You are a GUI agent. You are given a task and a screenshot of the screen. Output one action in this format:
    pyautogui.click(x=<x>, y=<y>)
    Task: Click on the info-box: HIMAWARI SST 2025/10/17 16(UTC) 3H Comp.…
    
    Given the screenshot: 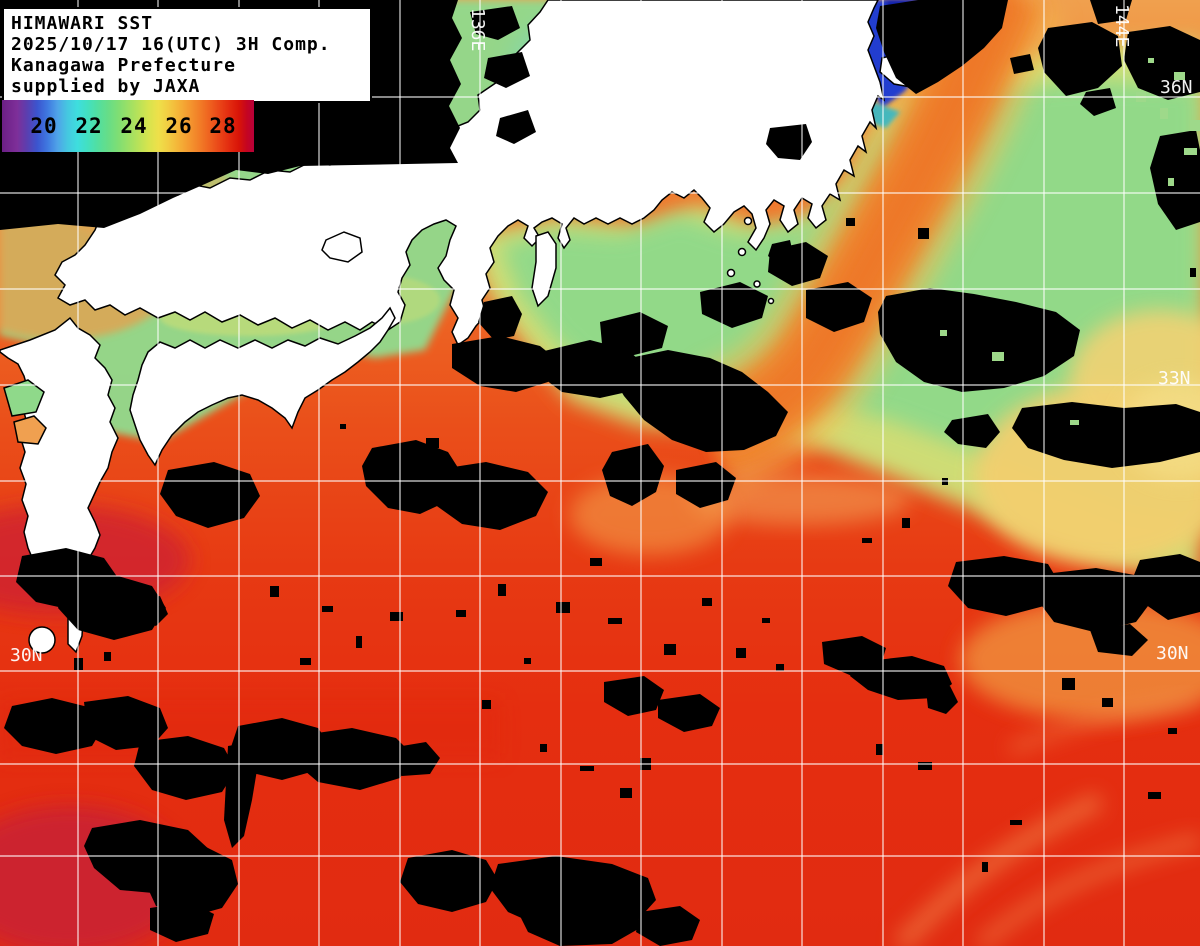 What is the action you would take?
    pyautogui.click(x=187, y=55)
    